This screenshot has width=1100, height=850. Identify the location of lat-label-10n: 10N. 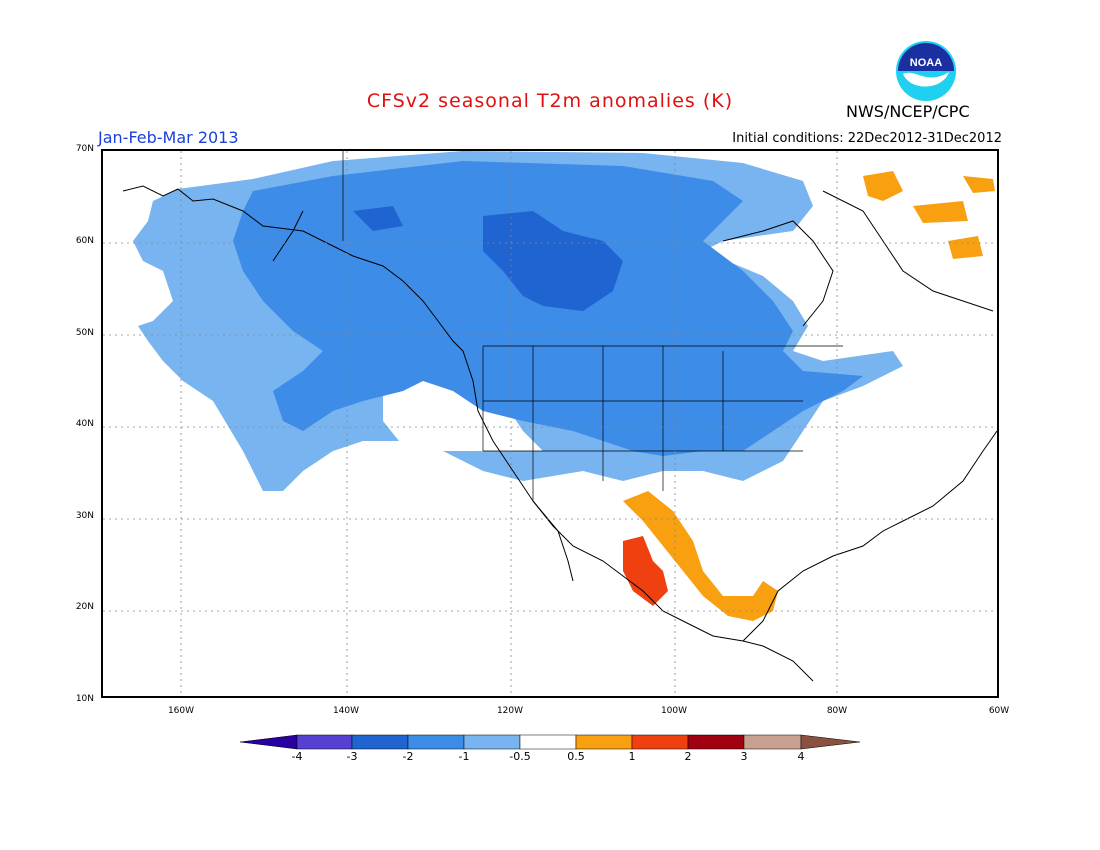
(84, 699).